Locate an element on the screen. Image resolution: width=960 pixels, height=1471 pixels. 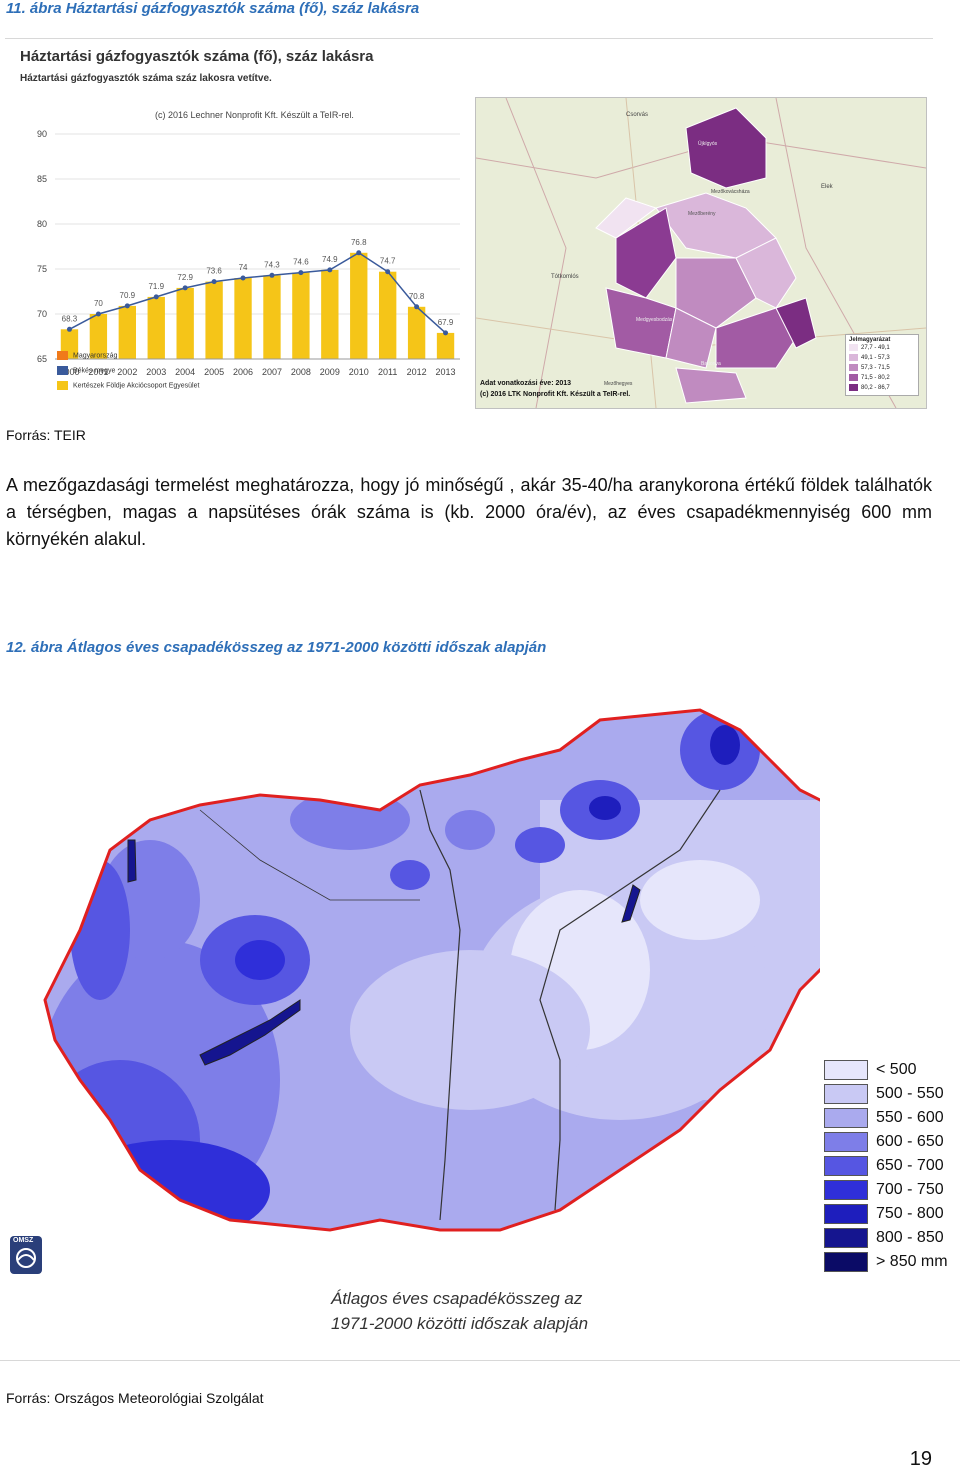
data-label: 67.9 is located at coordinates (446, 322).